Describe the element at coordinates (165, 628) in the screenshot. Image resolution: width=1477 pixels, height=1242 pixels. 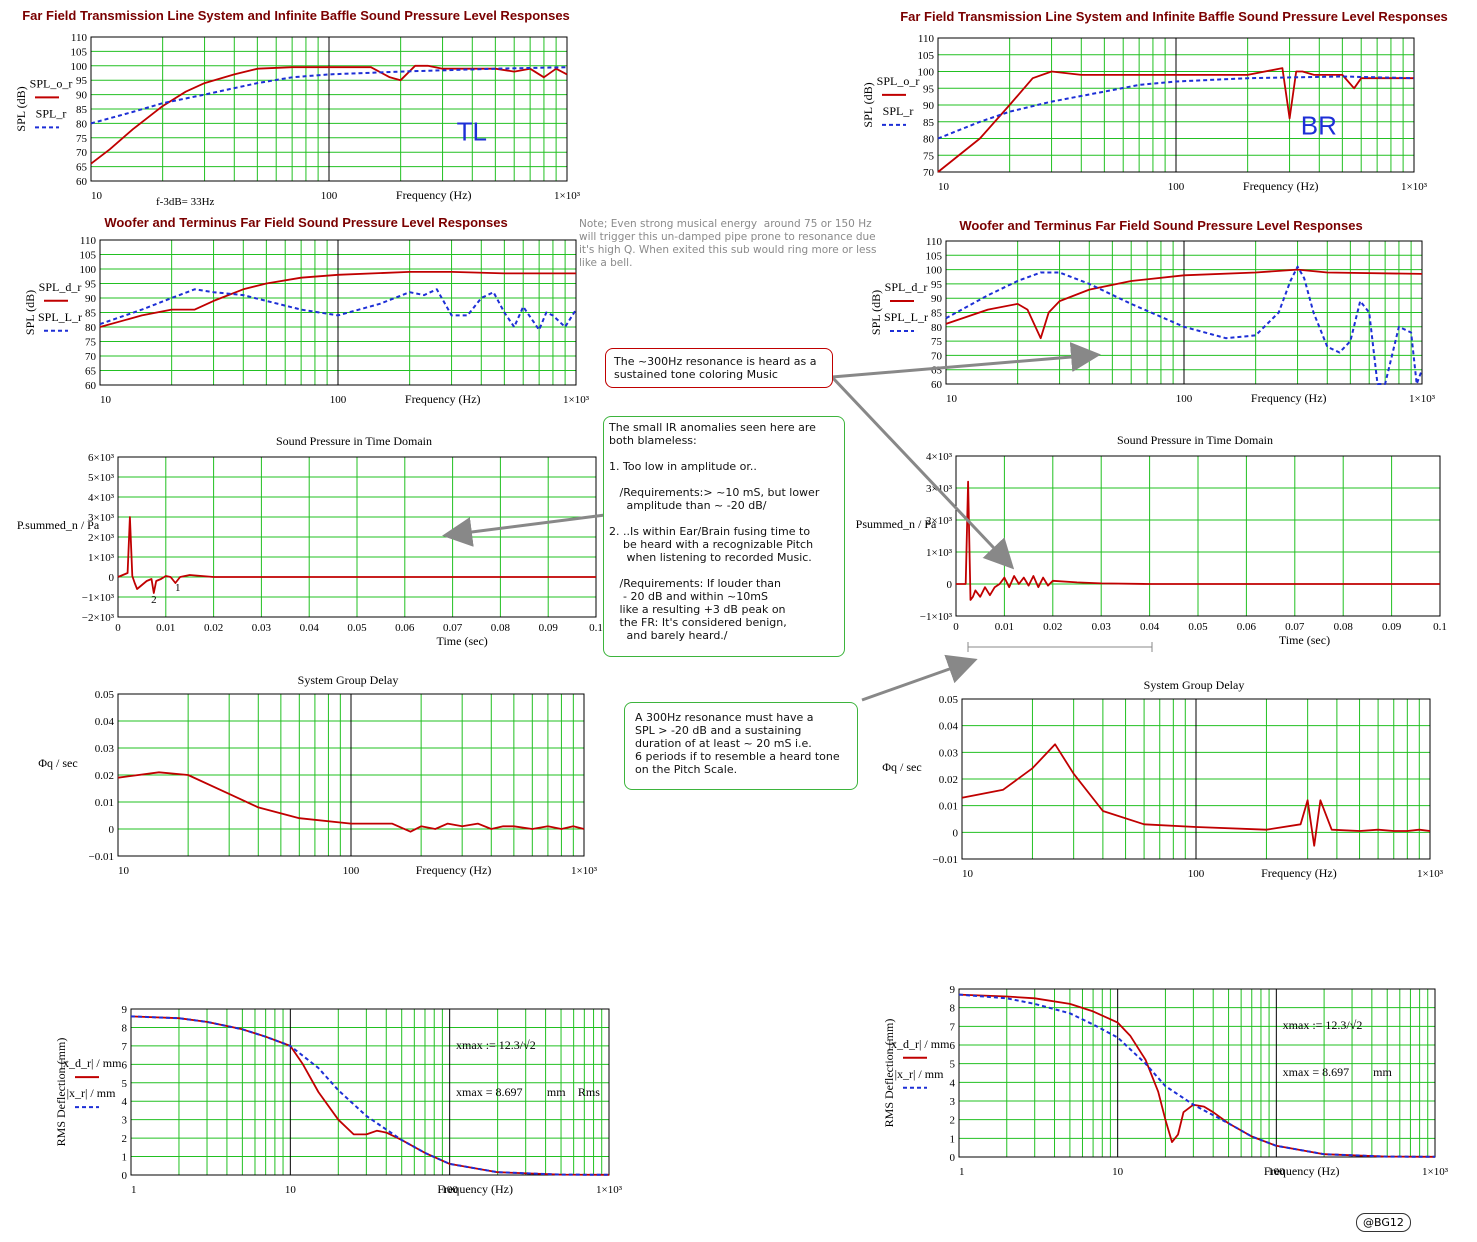
I see `x-tick-label: 0.01` at that location.